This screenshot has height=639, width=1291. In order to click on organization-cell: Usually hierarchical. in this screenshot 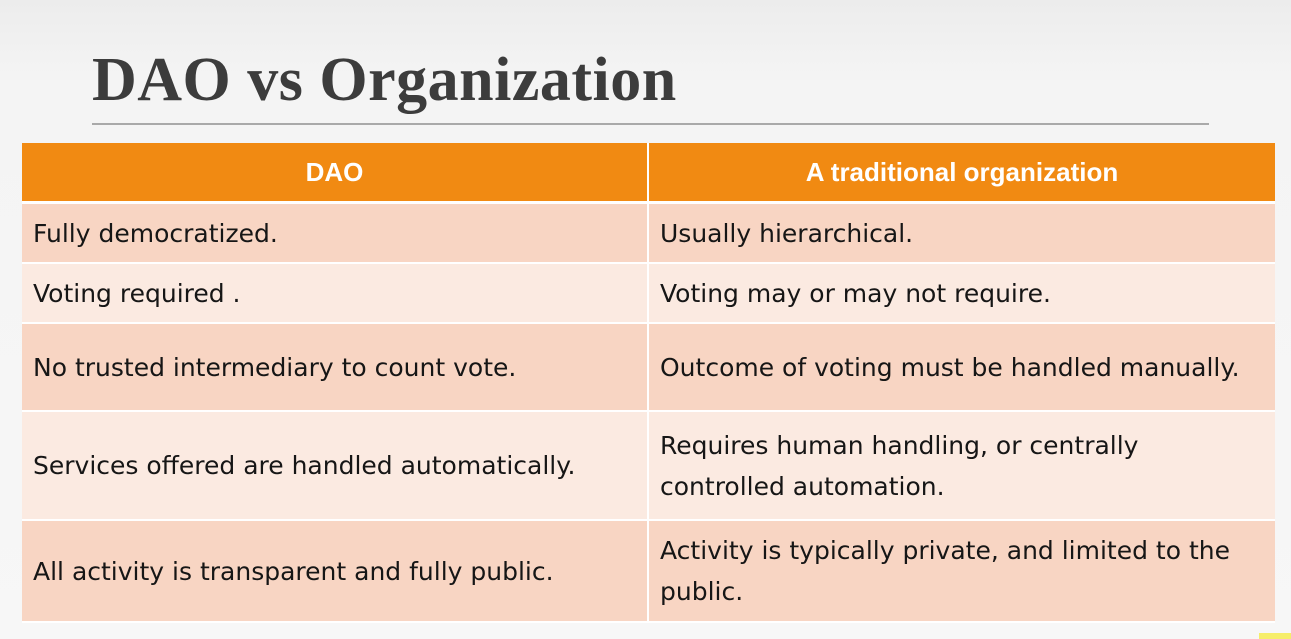, I will do `click(961, 233)`.